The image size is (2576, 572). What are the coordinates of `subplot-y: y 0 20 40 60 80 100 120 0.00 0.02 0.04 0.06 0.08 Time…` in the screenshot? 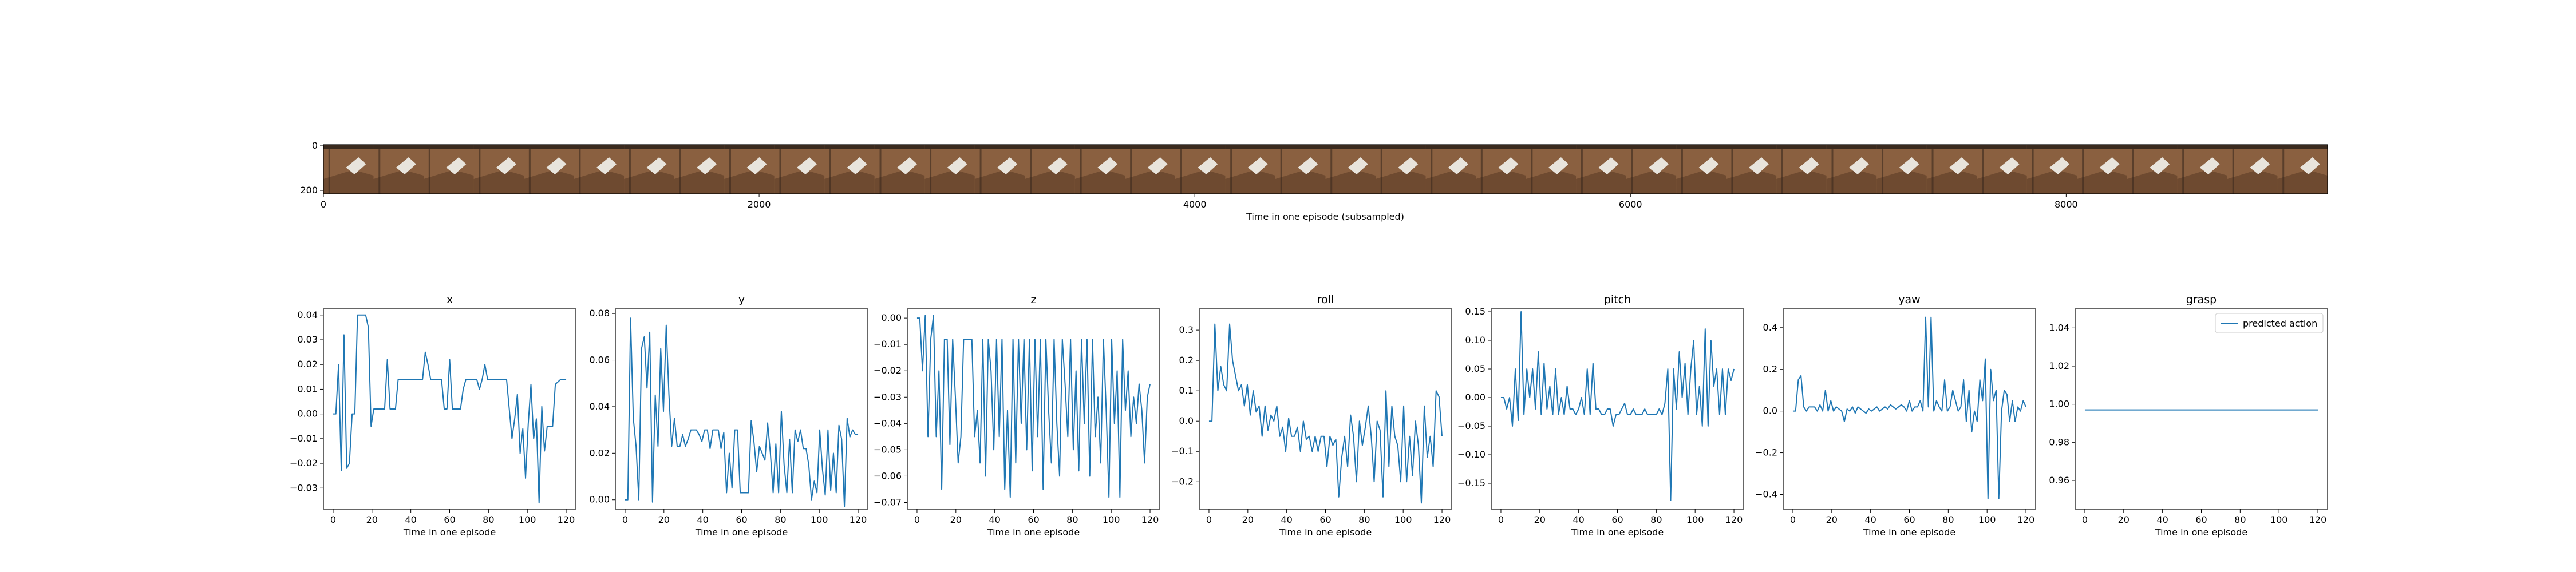 It's located at (728, 415).